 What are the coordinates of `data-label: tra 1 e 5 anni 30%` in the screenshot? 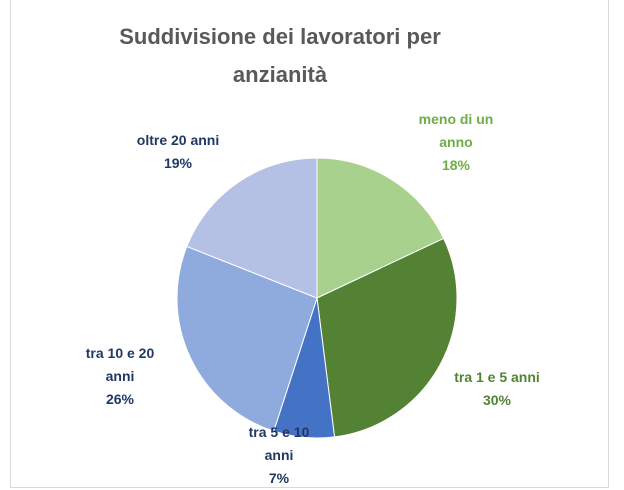 It's located at (497, 389).